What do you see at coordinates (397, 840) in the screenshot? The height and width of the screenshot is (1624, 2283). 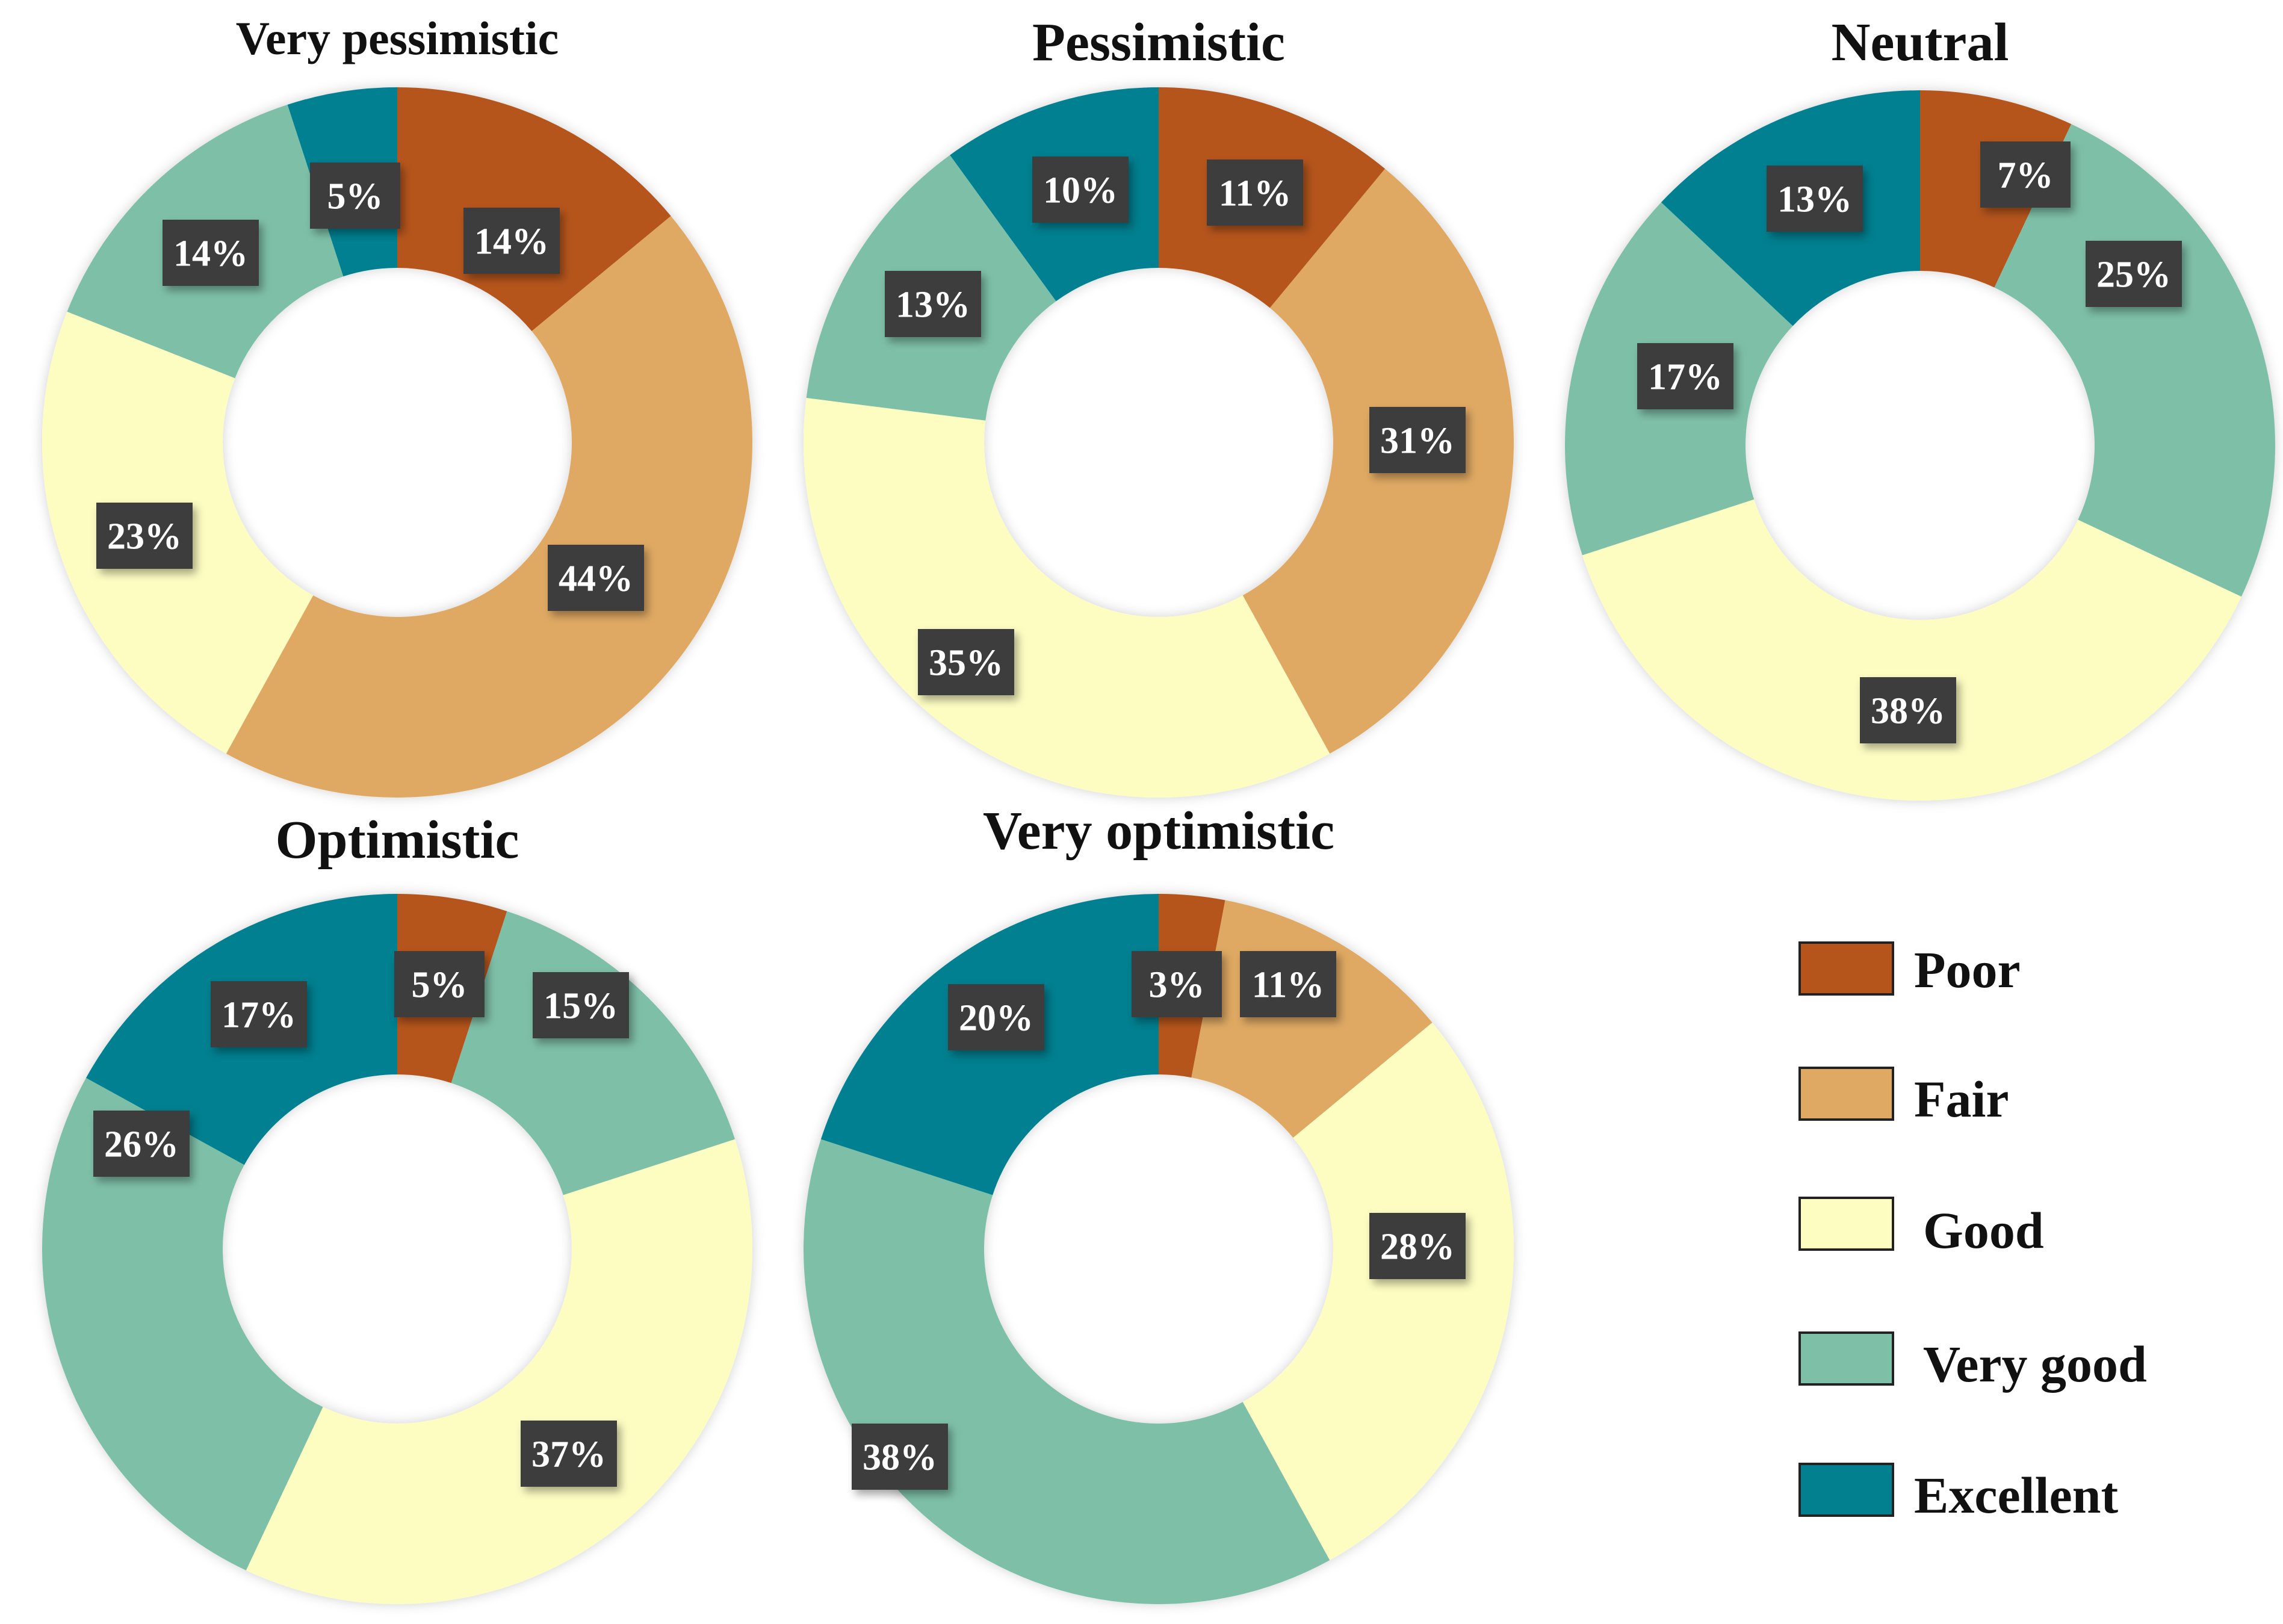 I see `chart-title: Optimistic` at bounding box center [397, 840].